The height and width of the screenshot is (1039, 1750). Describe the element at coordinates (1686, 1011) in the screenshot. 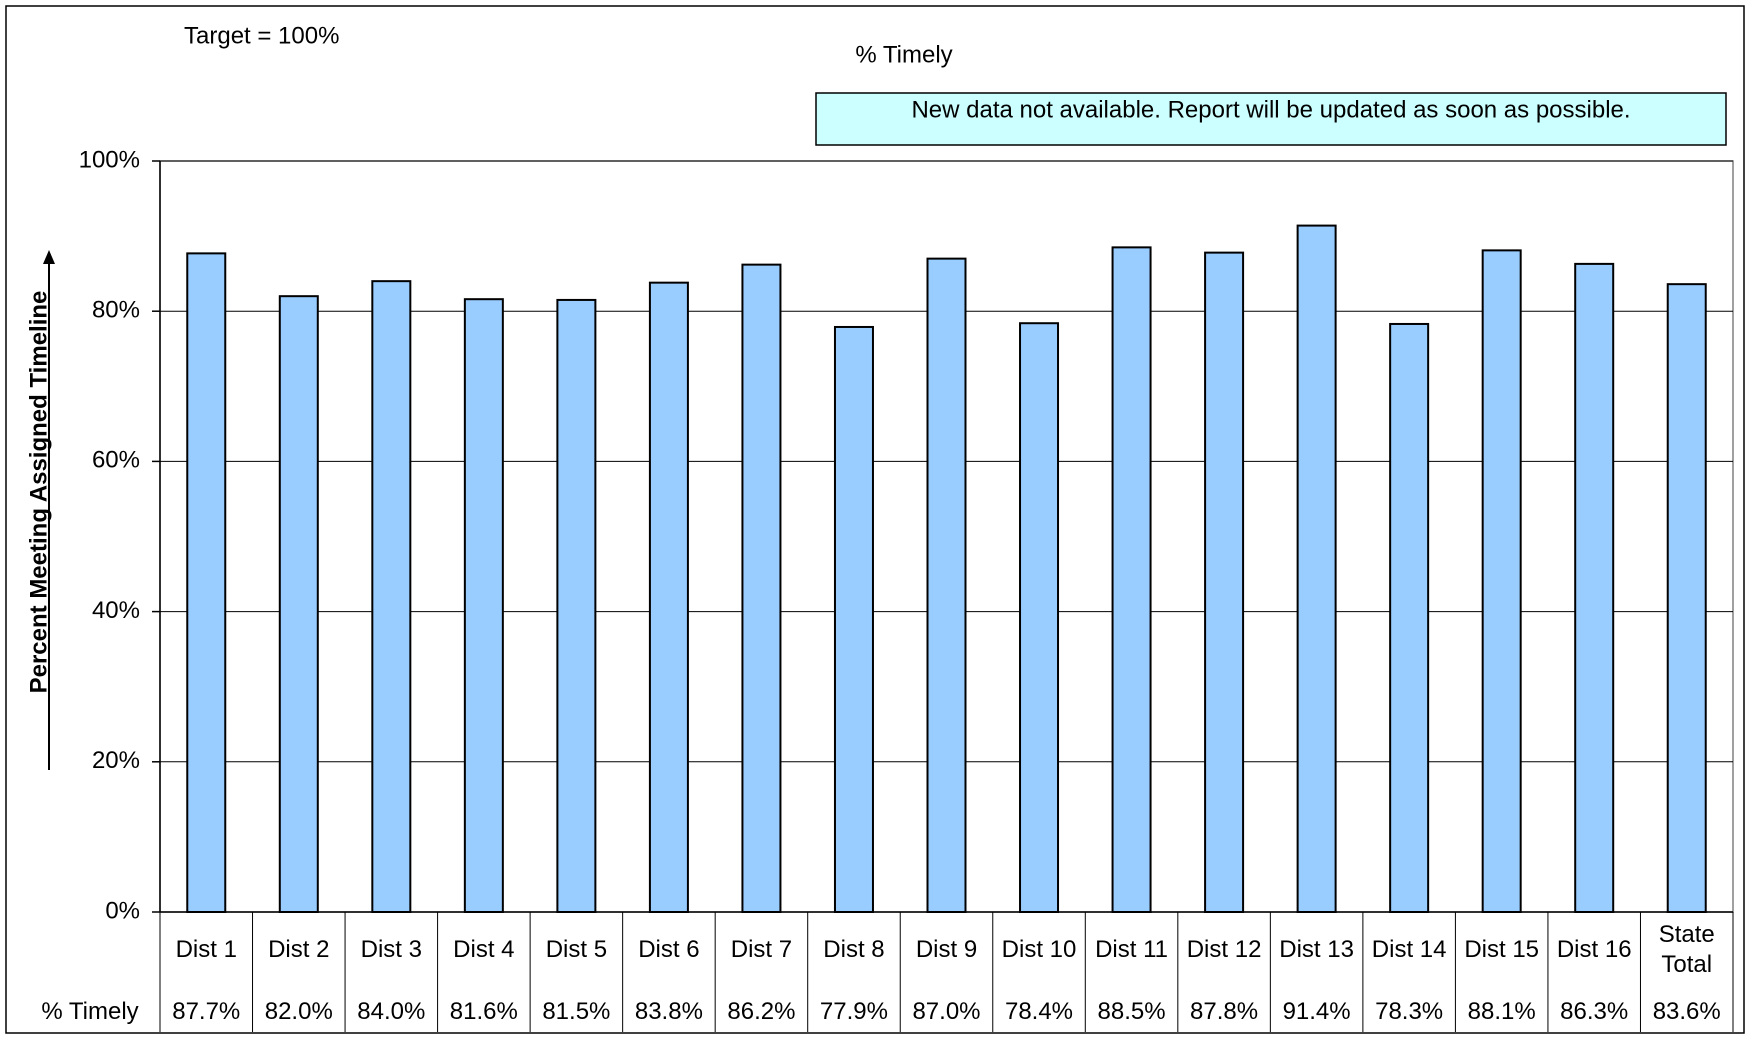

I see `value-label: 83.6%` at that location.